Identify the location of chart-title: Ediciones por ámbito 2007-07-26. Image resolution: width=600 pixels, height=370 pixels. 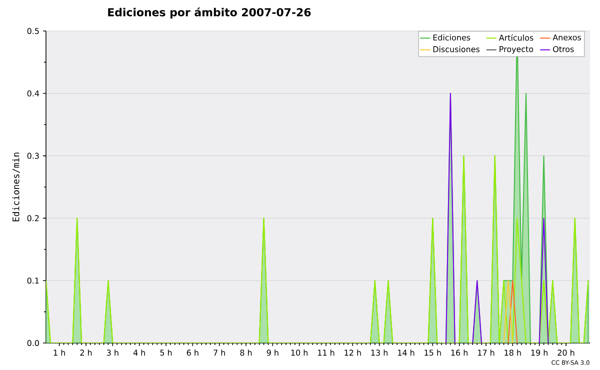
(209, 13).